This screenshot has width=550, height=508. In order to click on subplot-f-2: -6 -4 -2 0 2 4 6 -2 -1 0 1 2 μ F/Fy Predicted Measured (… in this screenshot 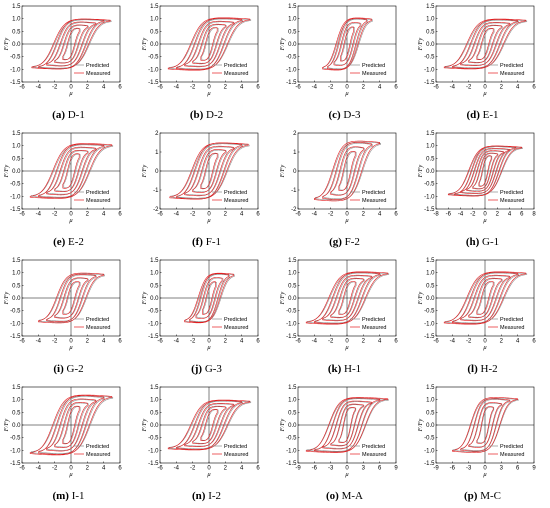, I will do `click(344, 190)`.